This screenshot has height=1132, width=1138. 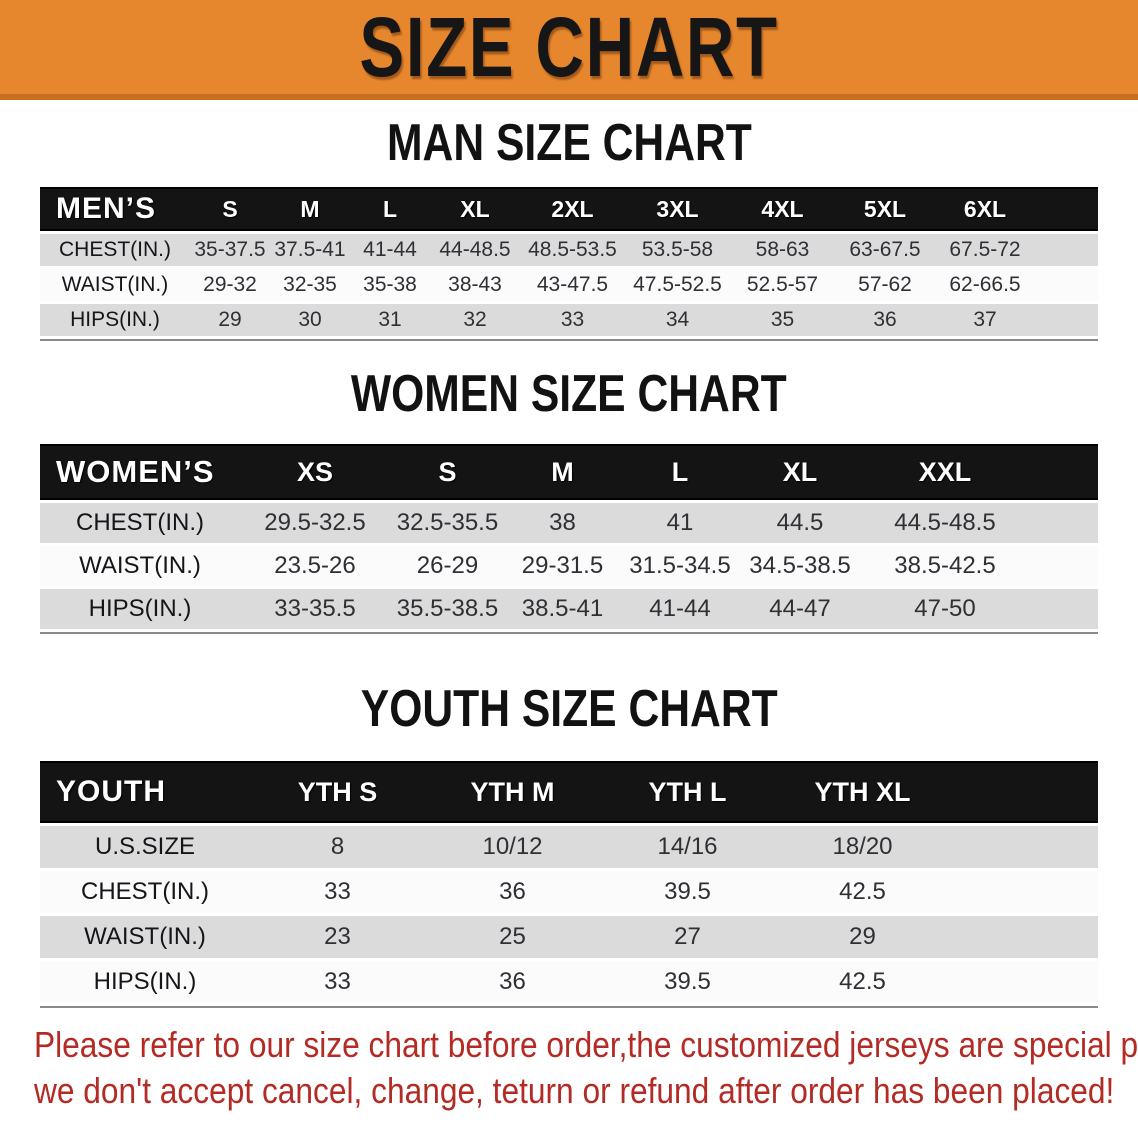 What do you see at coordinates (677, 285) in the screenshot?
I see `size-cell: 47.5-52.5` at bounding box center [677, 285].